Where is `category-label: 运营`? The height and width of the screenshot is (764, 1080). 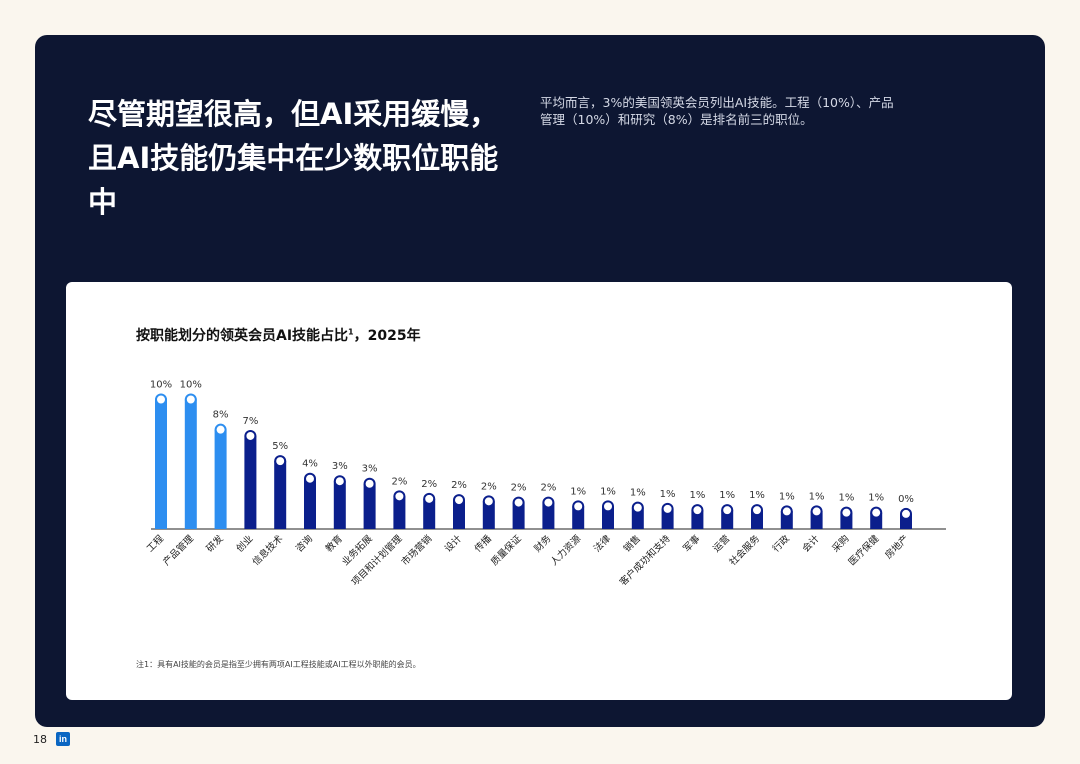 category-label: 运营 is located at coordinates (721, 544).